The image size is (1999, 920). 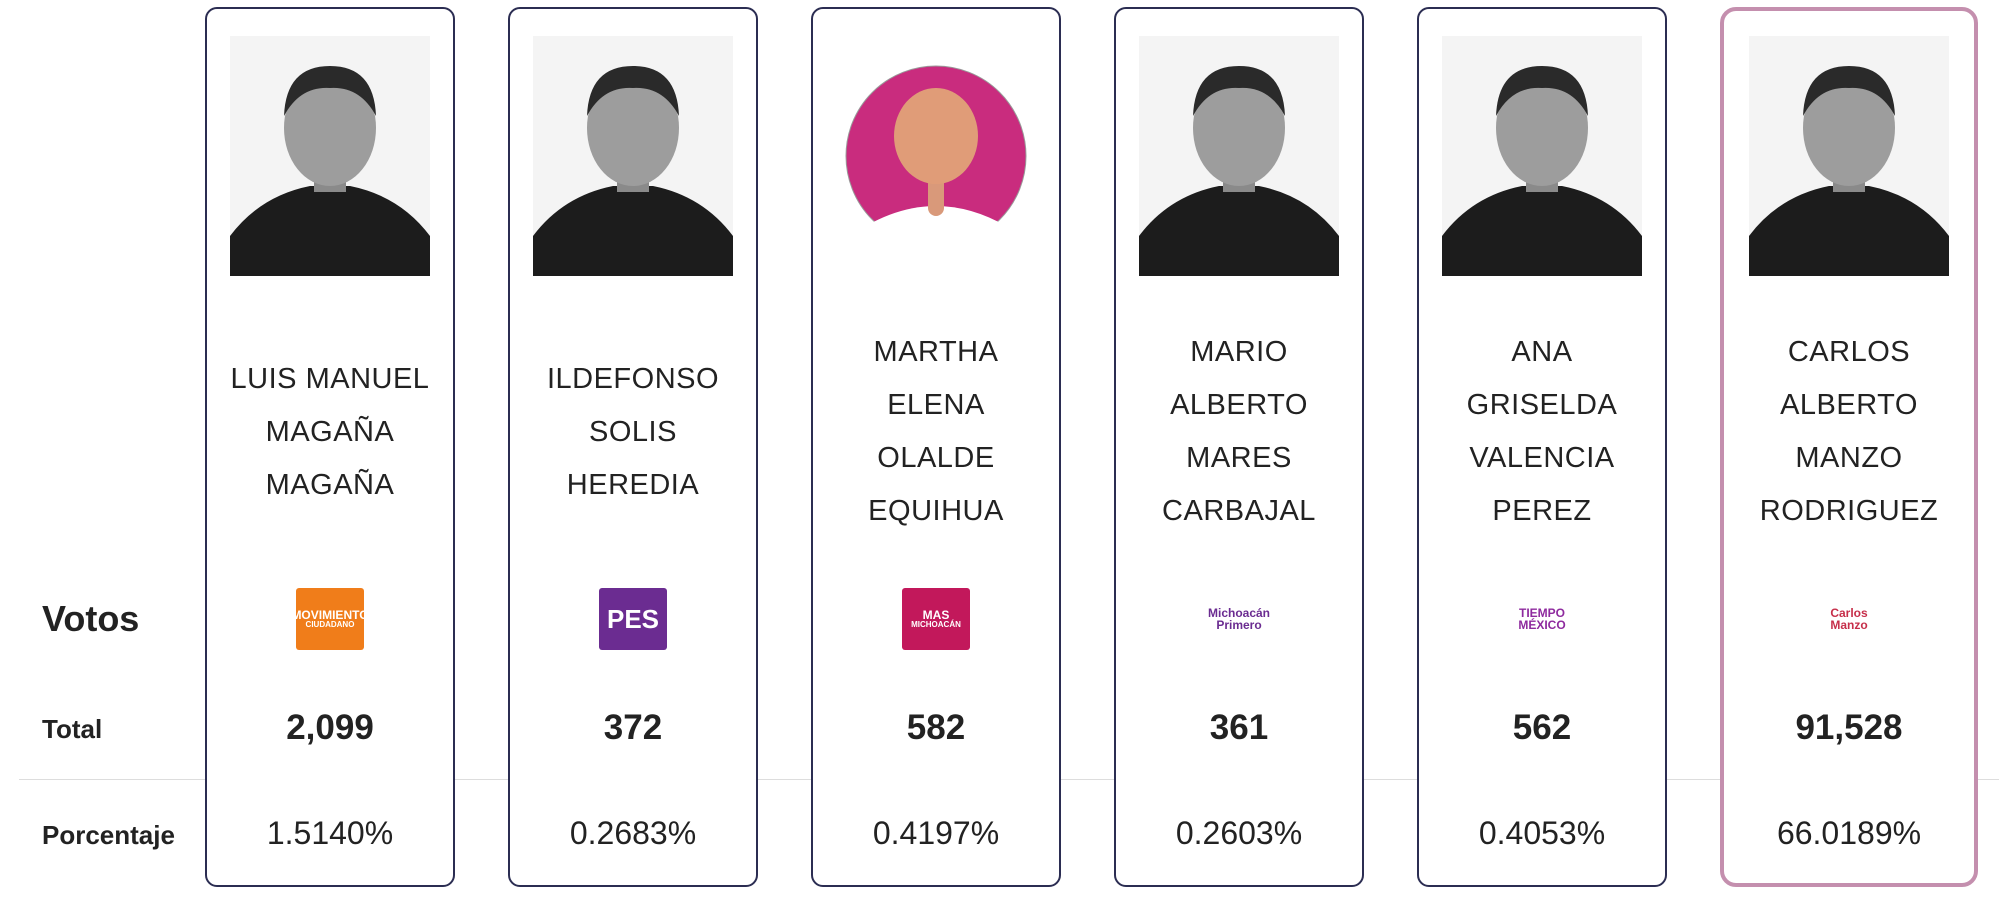 I want to click on candidate-name: MANZO, so click(x=1849, y=458).